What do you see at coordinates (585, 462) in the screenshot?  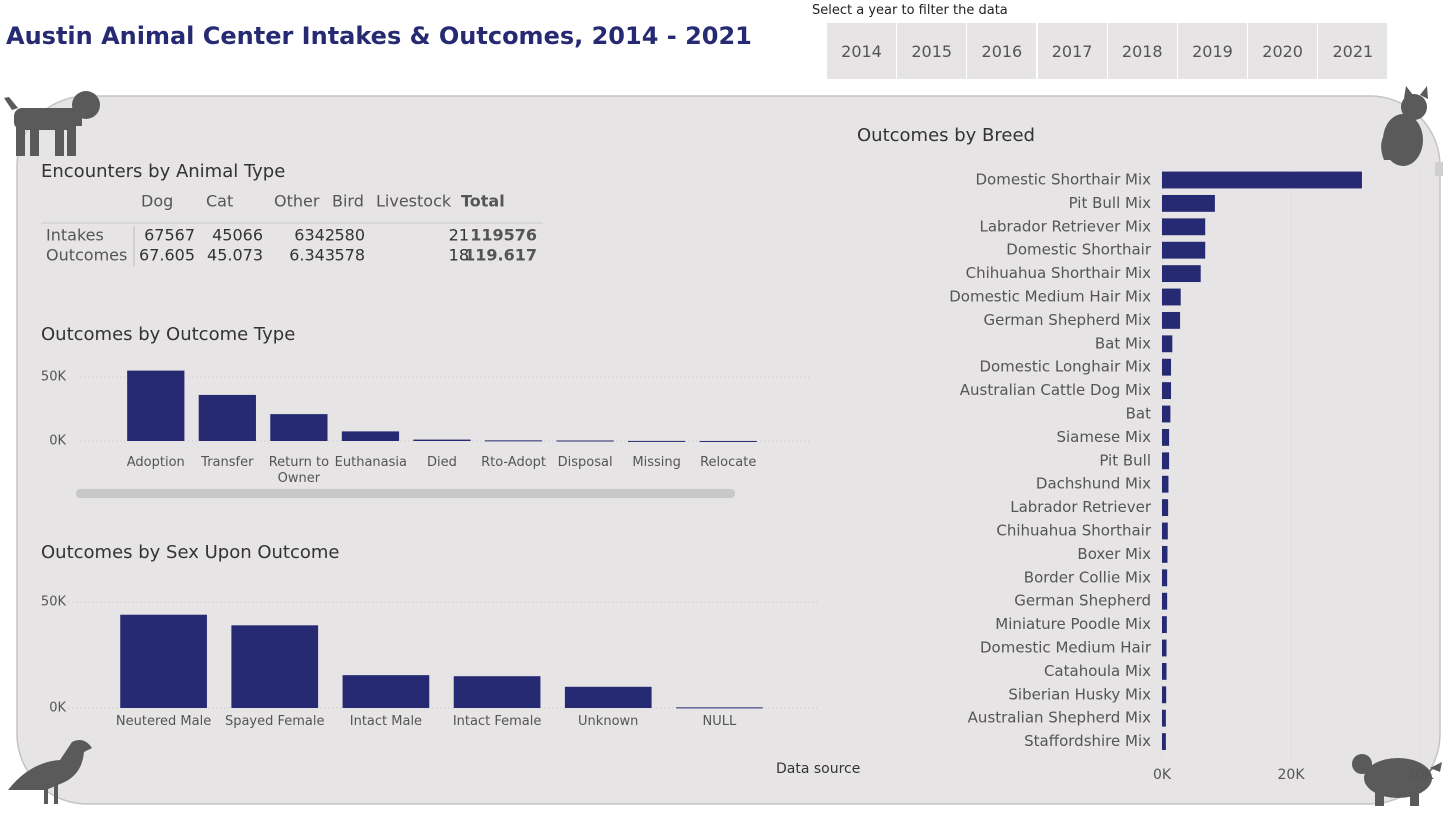 I see `x-tick-label: Disposal` at bounding box center [585, 462].